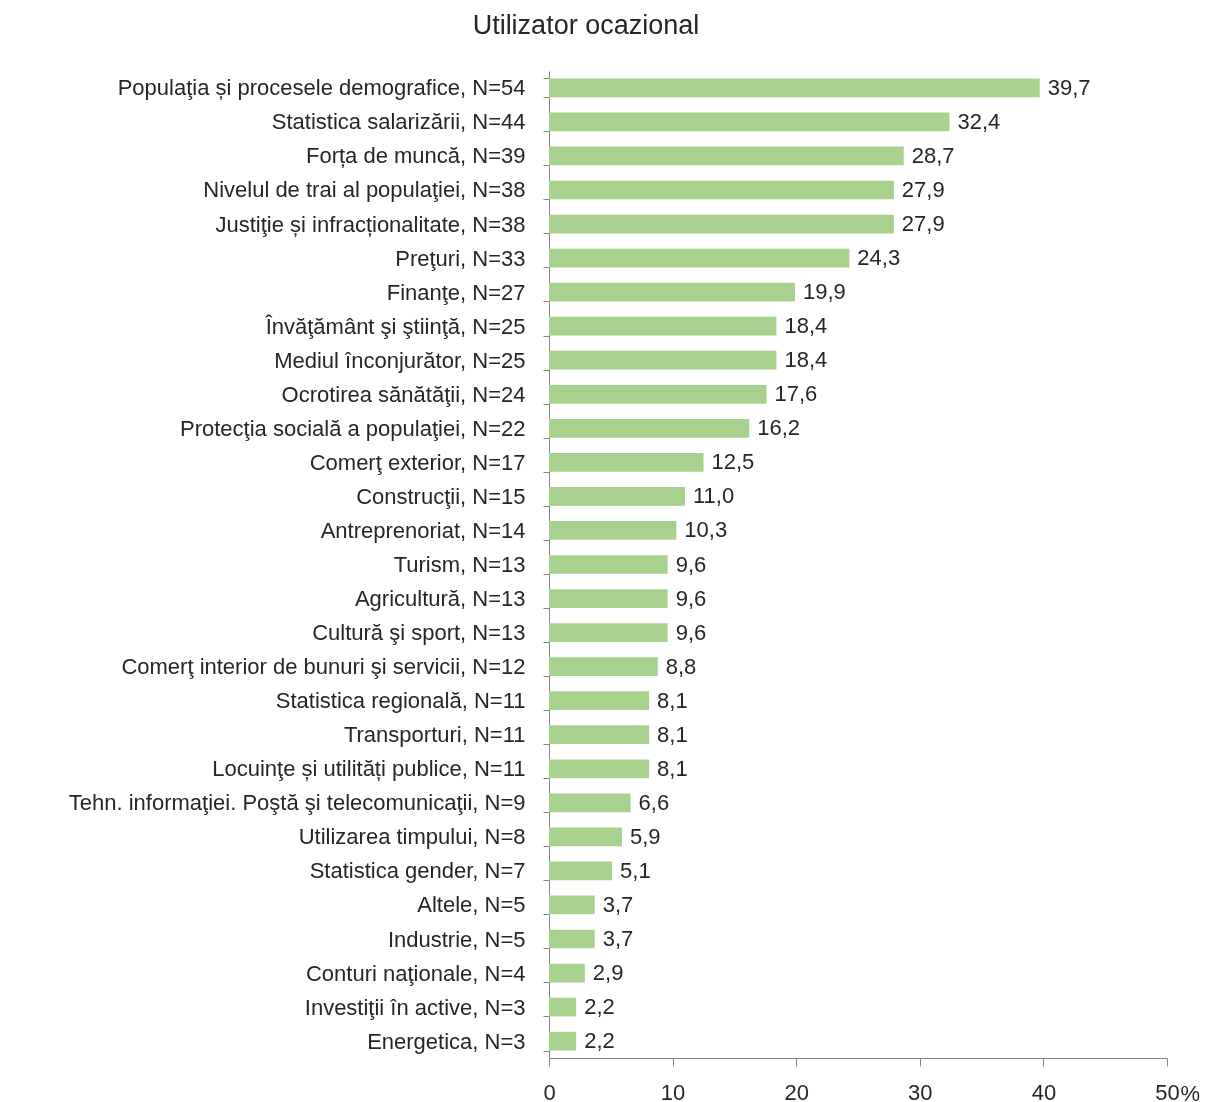  Describe the element at coordinates (654, 802) in the screenshot. I see `data-label: 6,6` at that location.